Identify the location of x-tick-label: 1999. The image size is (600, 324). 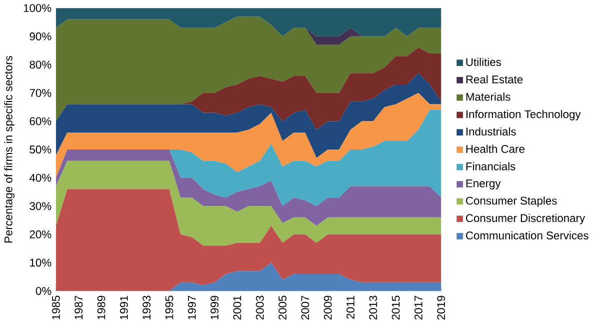
(214, 308).